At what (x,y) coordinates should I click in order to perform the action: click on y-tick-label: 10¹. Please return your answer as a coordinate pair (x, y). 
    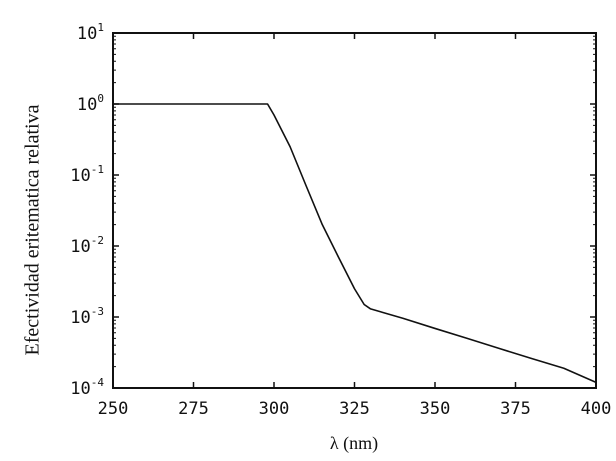
    Looking at the image, I should click on (90, 32).